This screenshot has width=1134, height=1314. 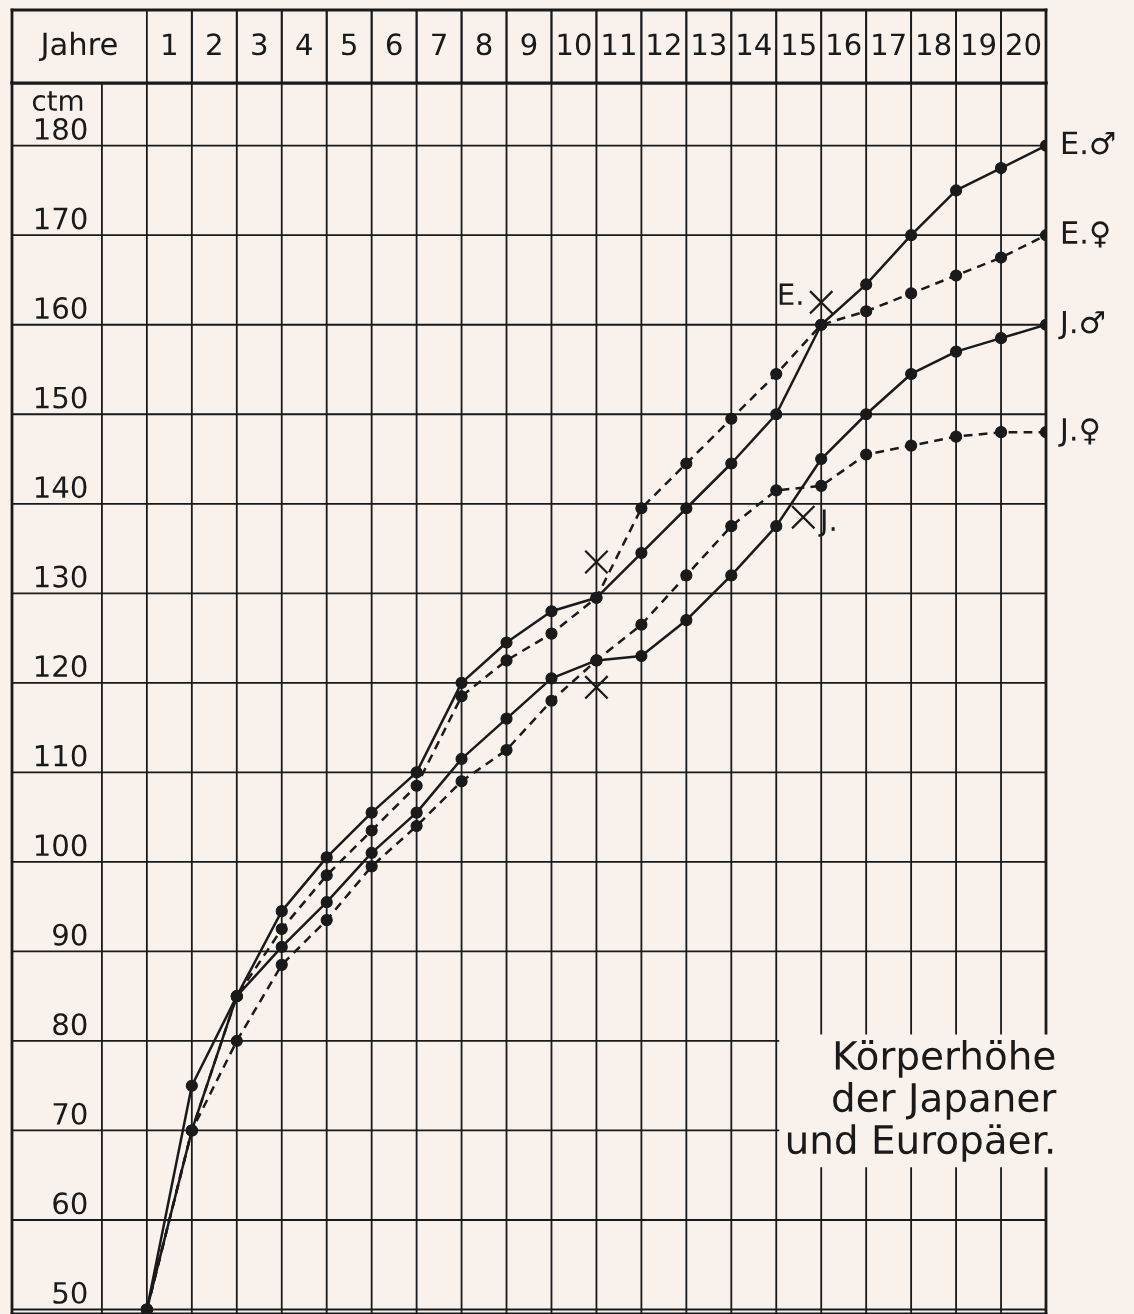 I want to click on x-tick-label: 10, so click(x=574, y=44).